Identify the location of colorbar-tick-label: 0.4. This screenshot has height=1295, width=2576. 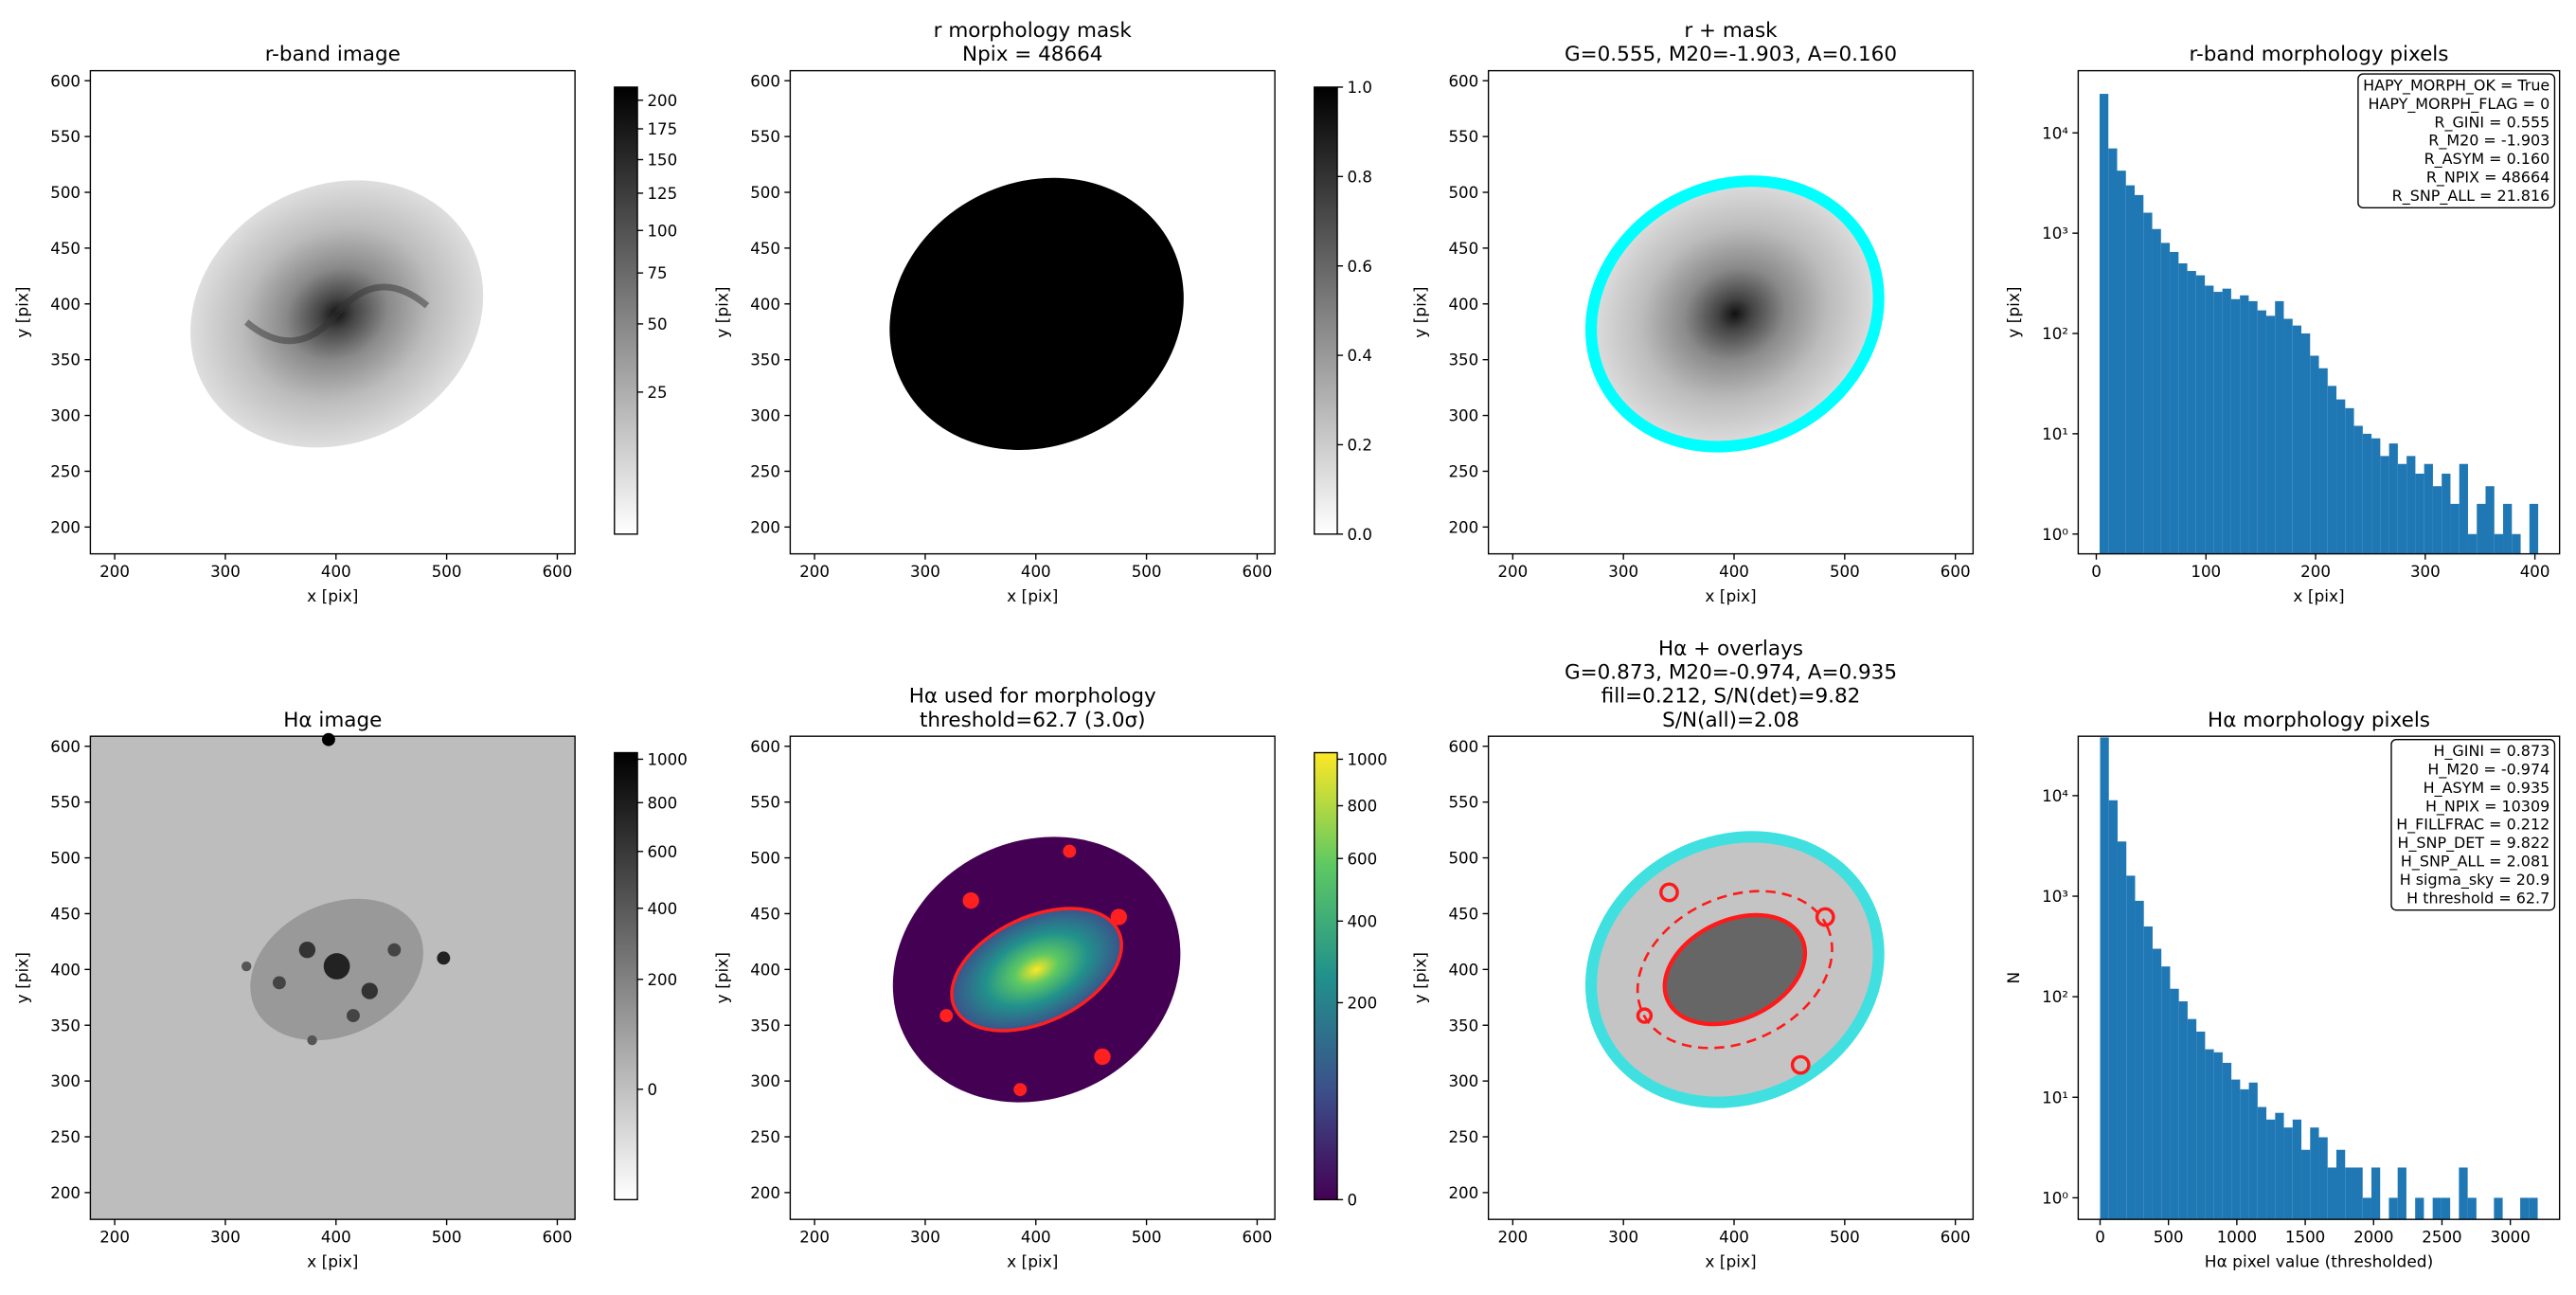
(1359, 356).